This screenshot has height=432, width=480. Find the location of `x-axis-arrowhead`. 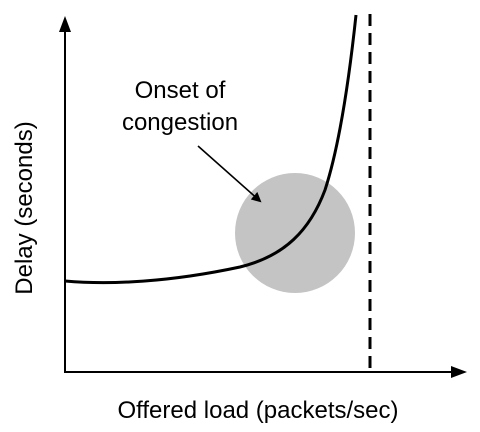

x-axis-arrowhead is located at coordinates (459, 372).